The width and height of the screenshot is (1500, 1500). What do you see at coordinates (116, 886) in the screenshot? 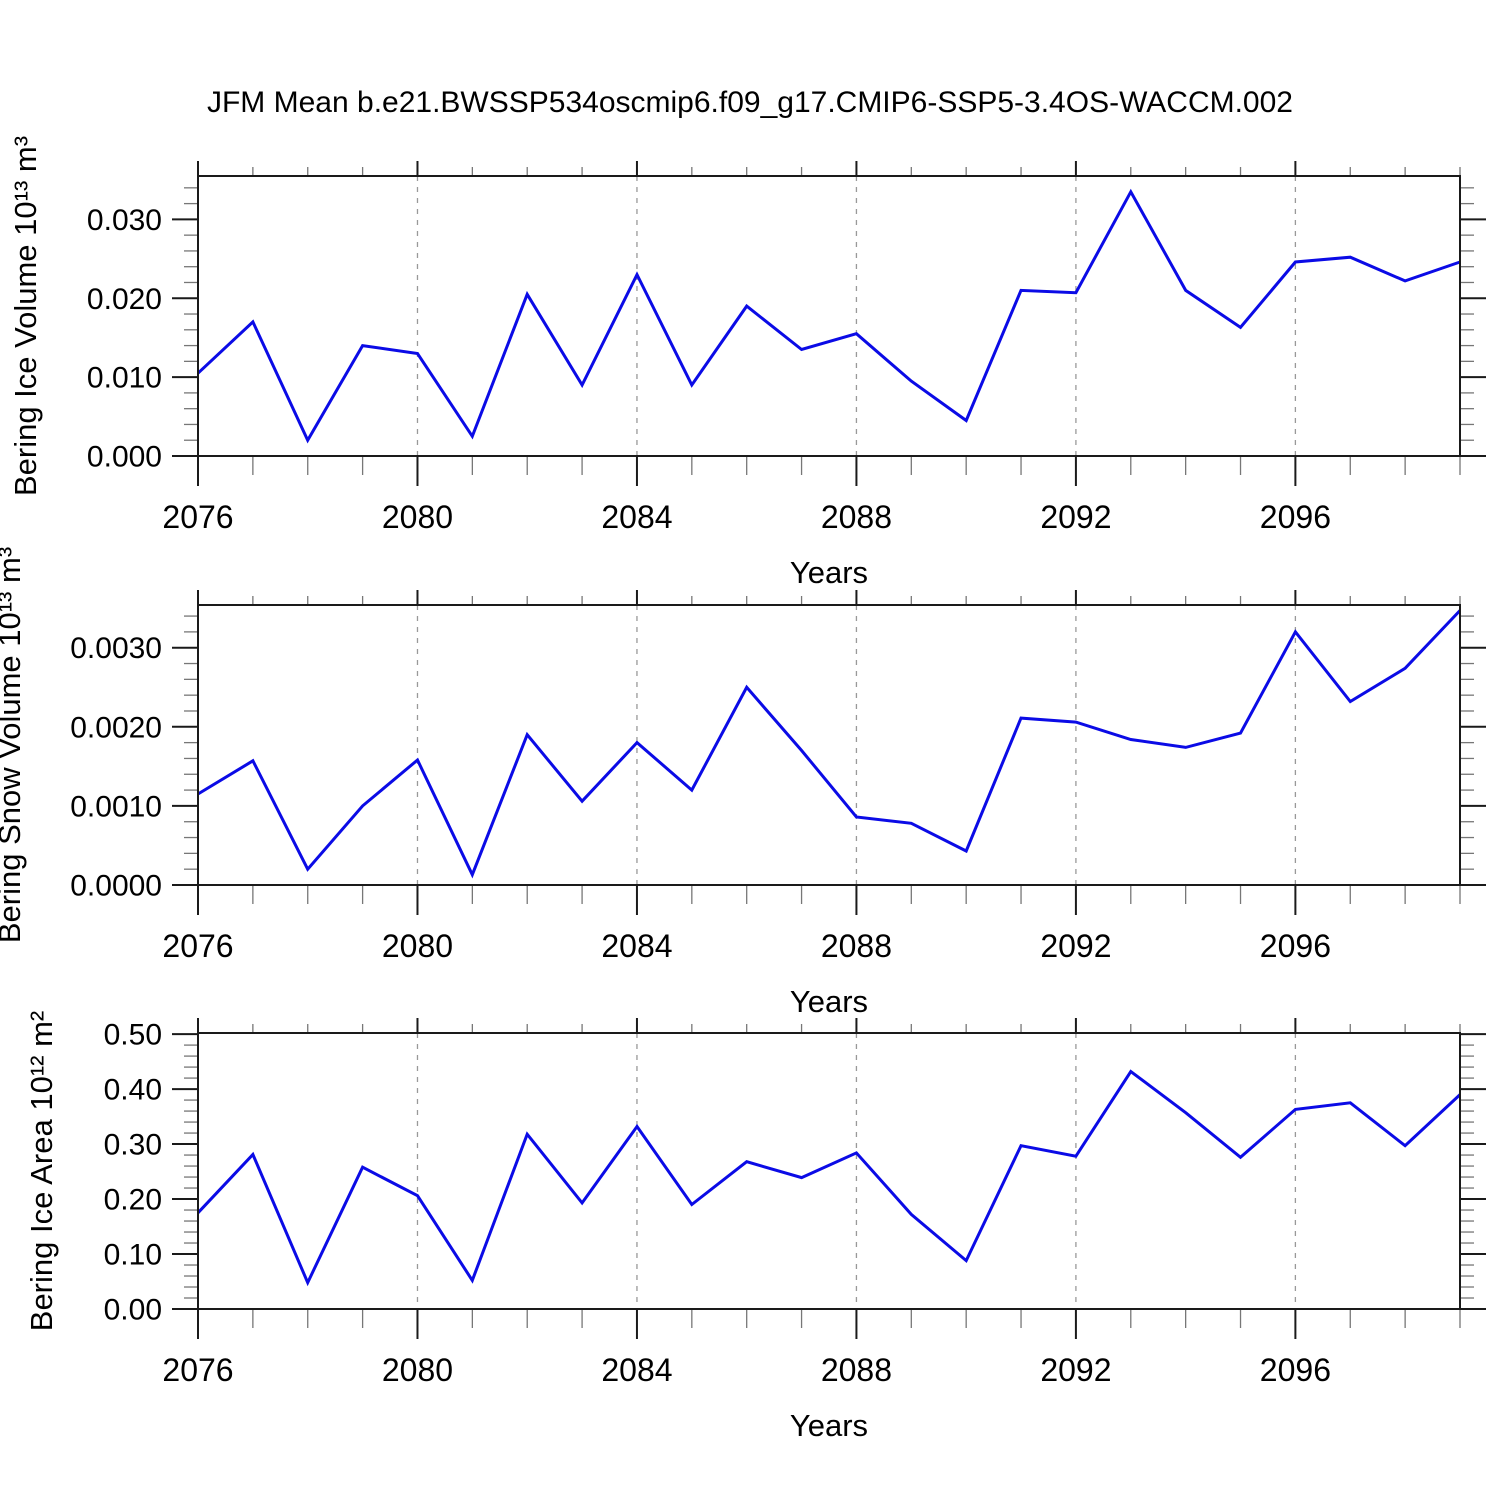
I see `y-tick-label: 0.0000` at bounding box center [116, 886].